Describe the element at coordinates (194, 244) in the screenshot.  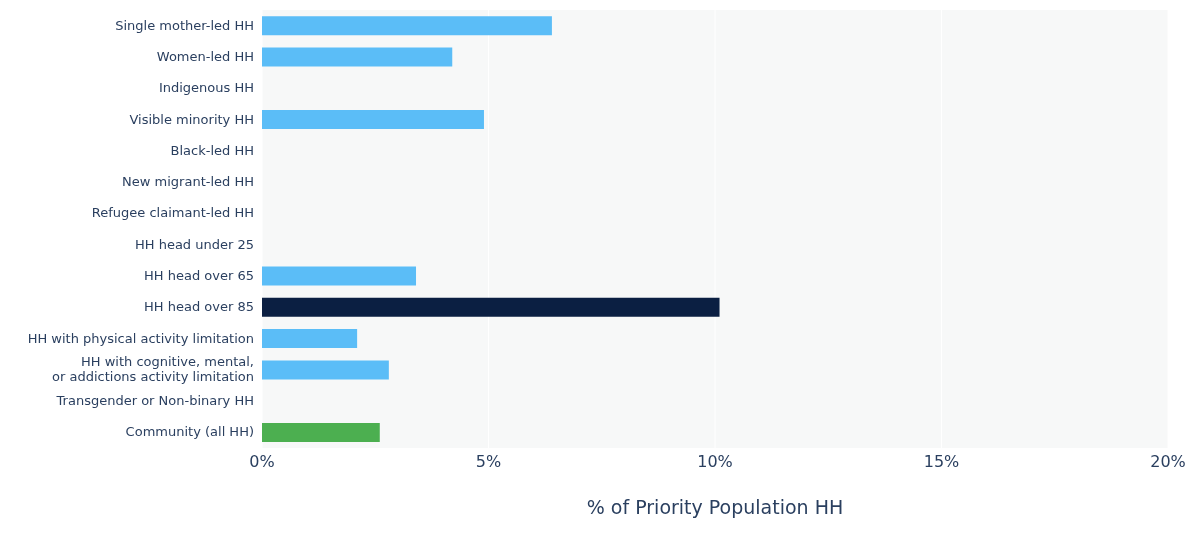
I see `y-tick-label: HH head under 25` at that location.